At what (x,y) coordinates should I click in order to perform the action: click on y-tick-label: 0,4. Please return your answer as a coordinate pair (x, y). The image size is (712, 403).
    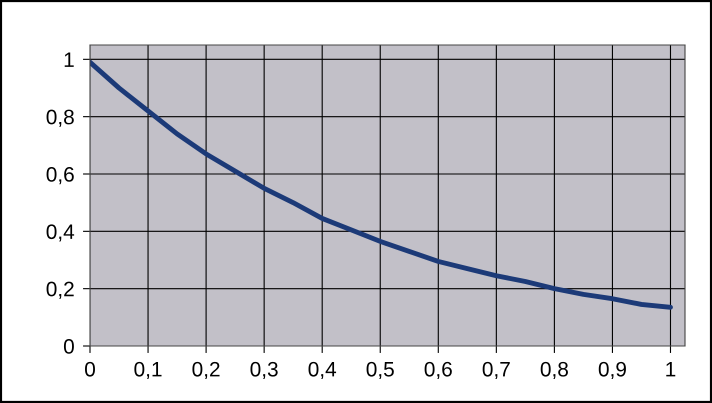
    Looking at the image, I should click on (60, 233).